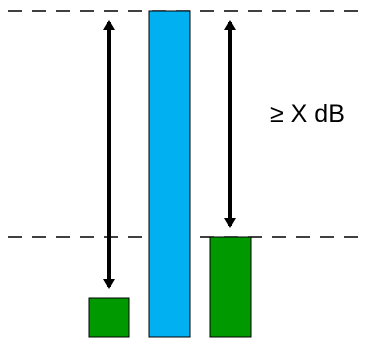  Describe the element at coordinates (169, 174) in the screenshot. I see `blue-bar` at that location.